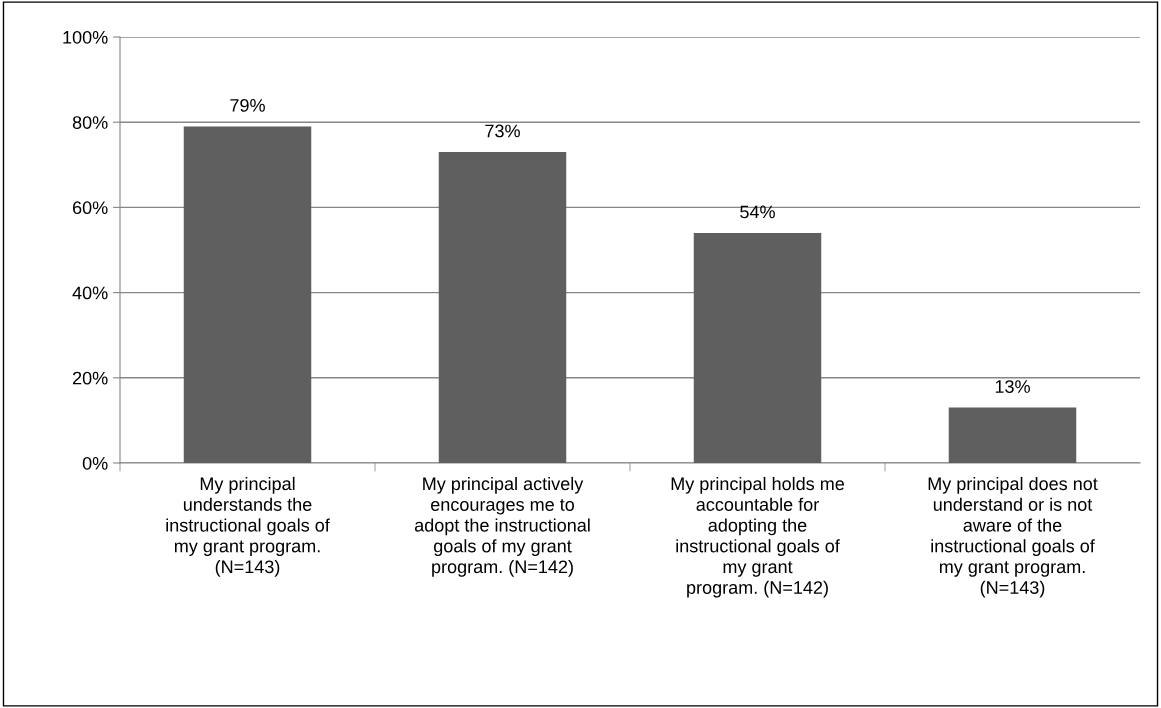 The height and width of the screenshot is (708, 1161). Describe the element at coordinates (502, 526) in the screenshot. I see `x-tick-label: My principal actively encourages me to adopt the instructional goals of my grant program. (N=142)` at that location.